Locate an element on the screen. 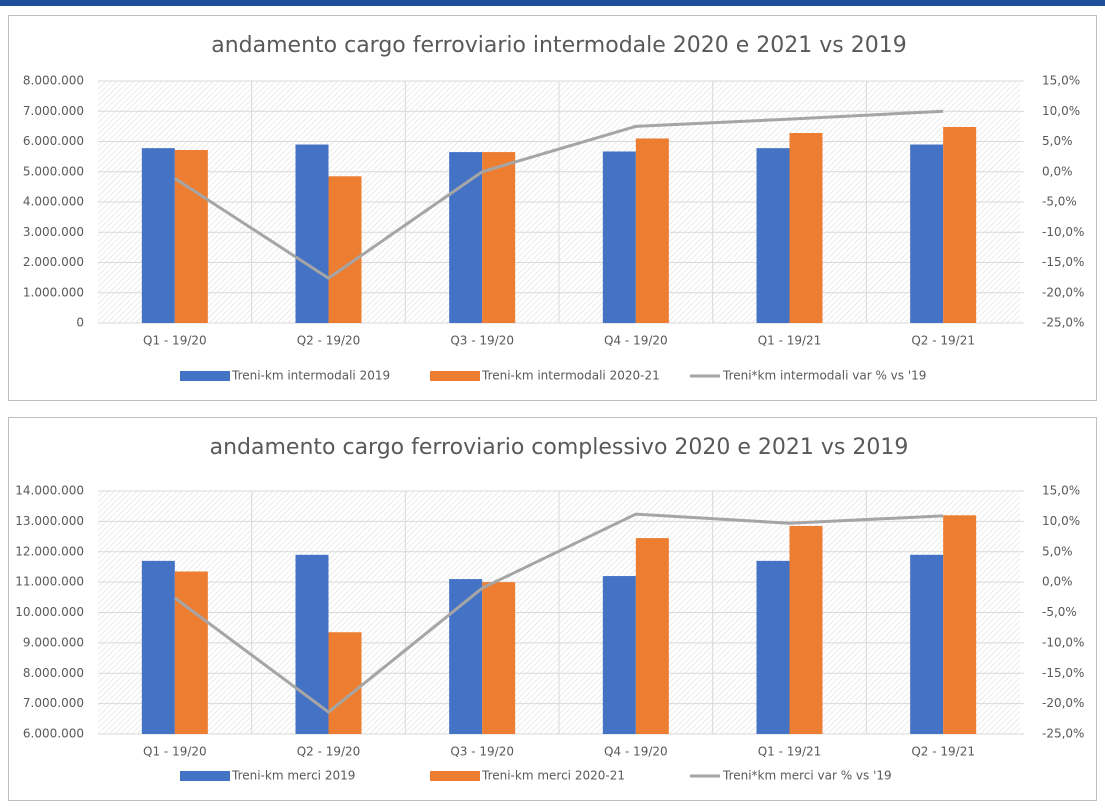 This screenshot has width=1105, height=808. y-tick-label: 11.000.000 is located at coordinates (49, 582).